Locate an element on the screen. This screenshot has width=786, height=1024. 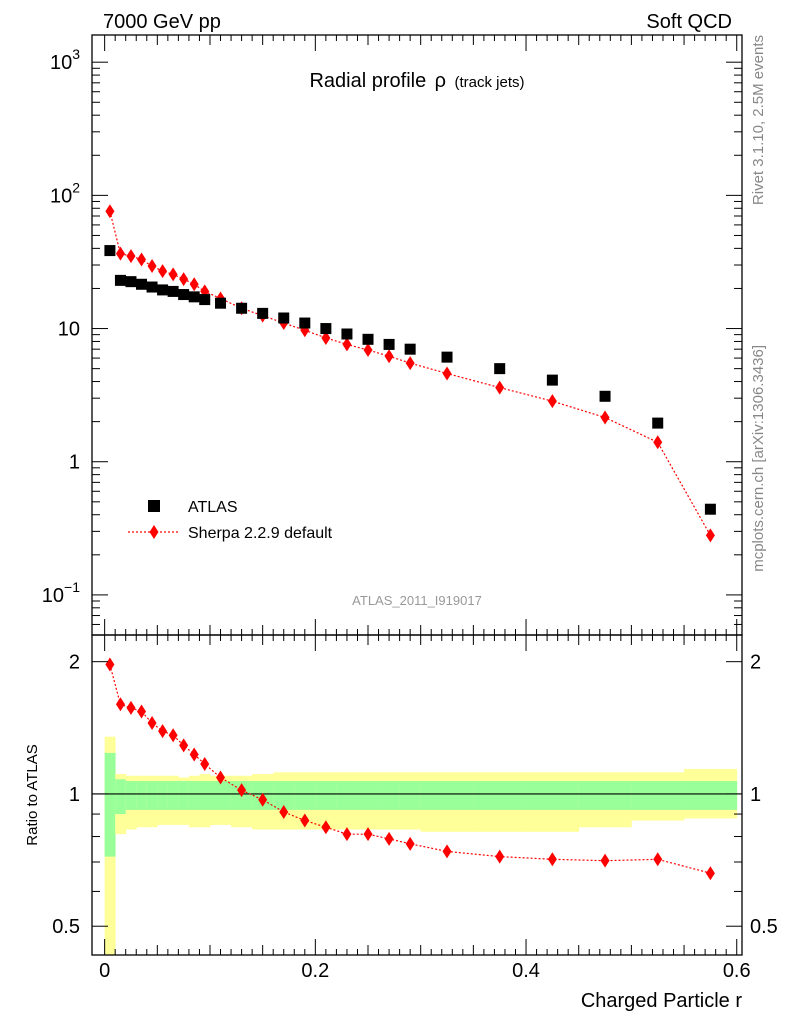
legend: ATLAS Sherpa 2.2.9 default is located at coordinates (230, 520).